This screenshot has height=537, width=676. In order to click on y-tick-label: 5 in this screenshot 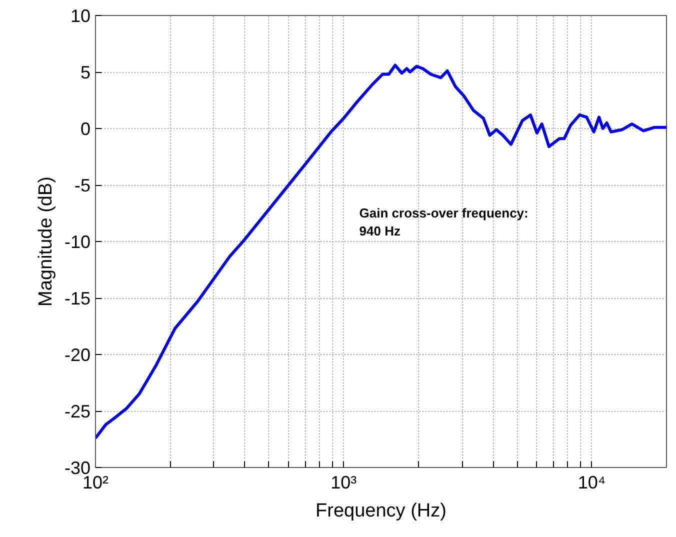, I will do `click(85, 72)`.